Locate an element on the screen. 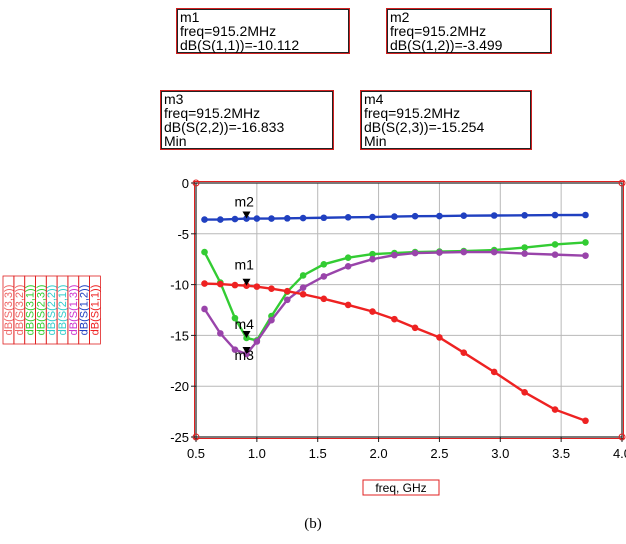 The height and width of the screenshot is (544, 626). legend-entry: dB(S(3,2)) is located at coordinates (20, 310).